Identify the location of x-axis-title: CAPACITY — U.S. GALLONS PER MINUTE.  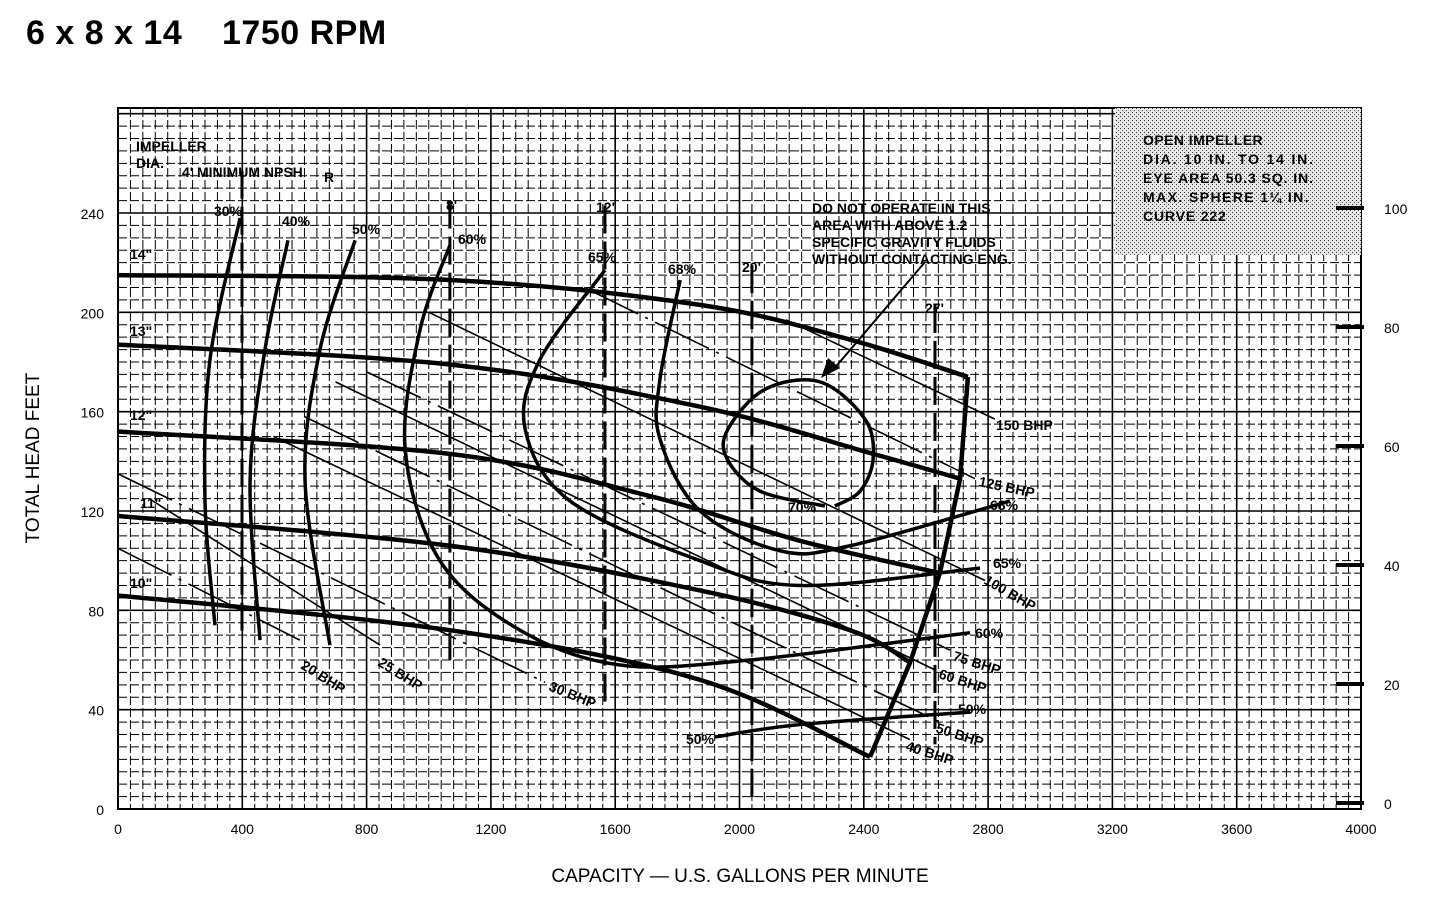
(739, 876).